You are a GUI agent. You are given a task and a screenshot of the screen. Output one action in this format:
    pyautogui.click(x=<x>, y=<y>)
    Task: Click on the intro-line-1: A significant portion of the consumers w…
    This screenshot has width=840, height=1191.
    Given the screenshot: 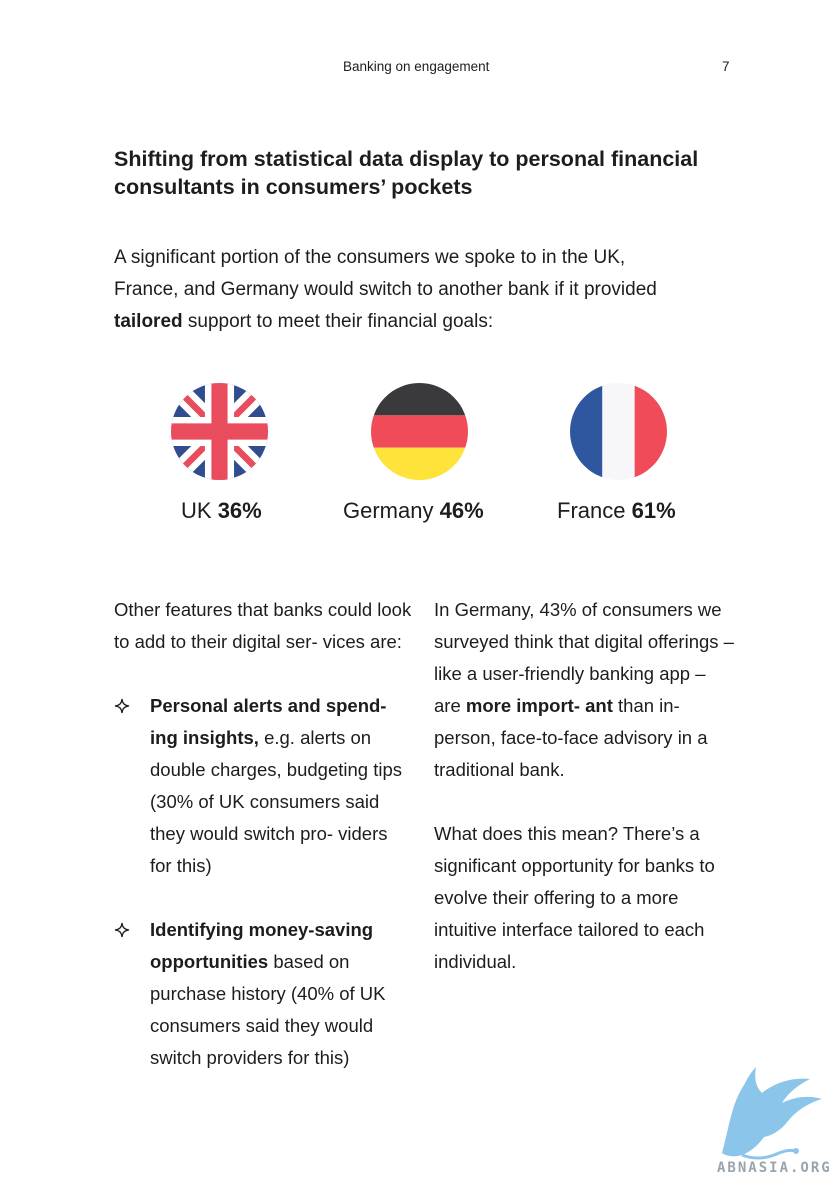 What is the action you would take?
    pyautogui.click(x=370, y=257)
    